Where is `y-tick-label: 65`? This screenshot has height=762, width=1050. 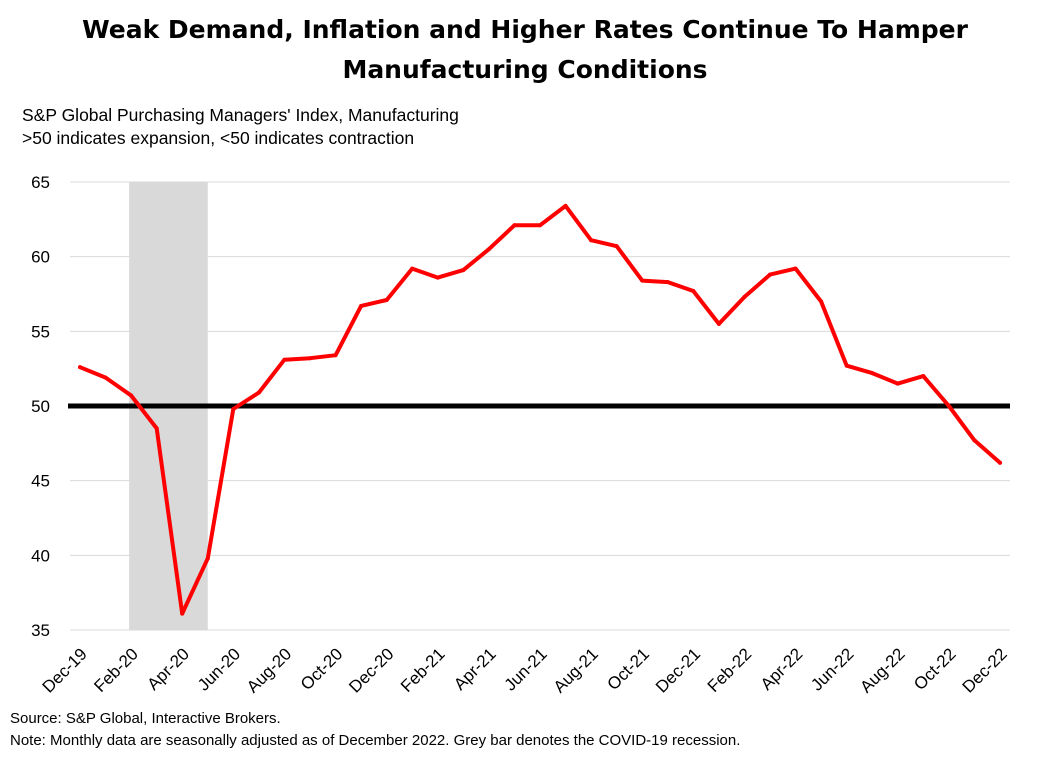 y-tick-label: 65 is located at coordinates (40, 182).